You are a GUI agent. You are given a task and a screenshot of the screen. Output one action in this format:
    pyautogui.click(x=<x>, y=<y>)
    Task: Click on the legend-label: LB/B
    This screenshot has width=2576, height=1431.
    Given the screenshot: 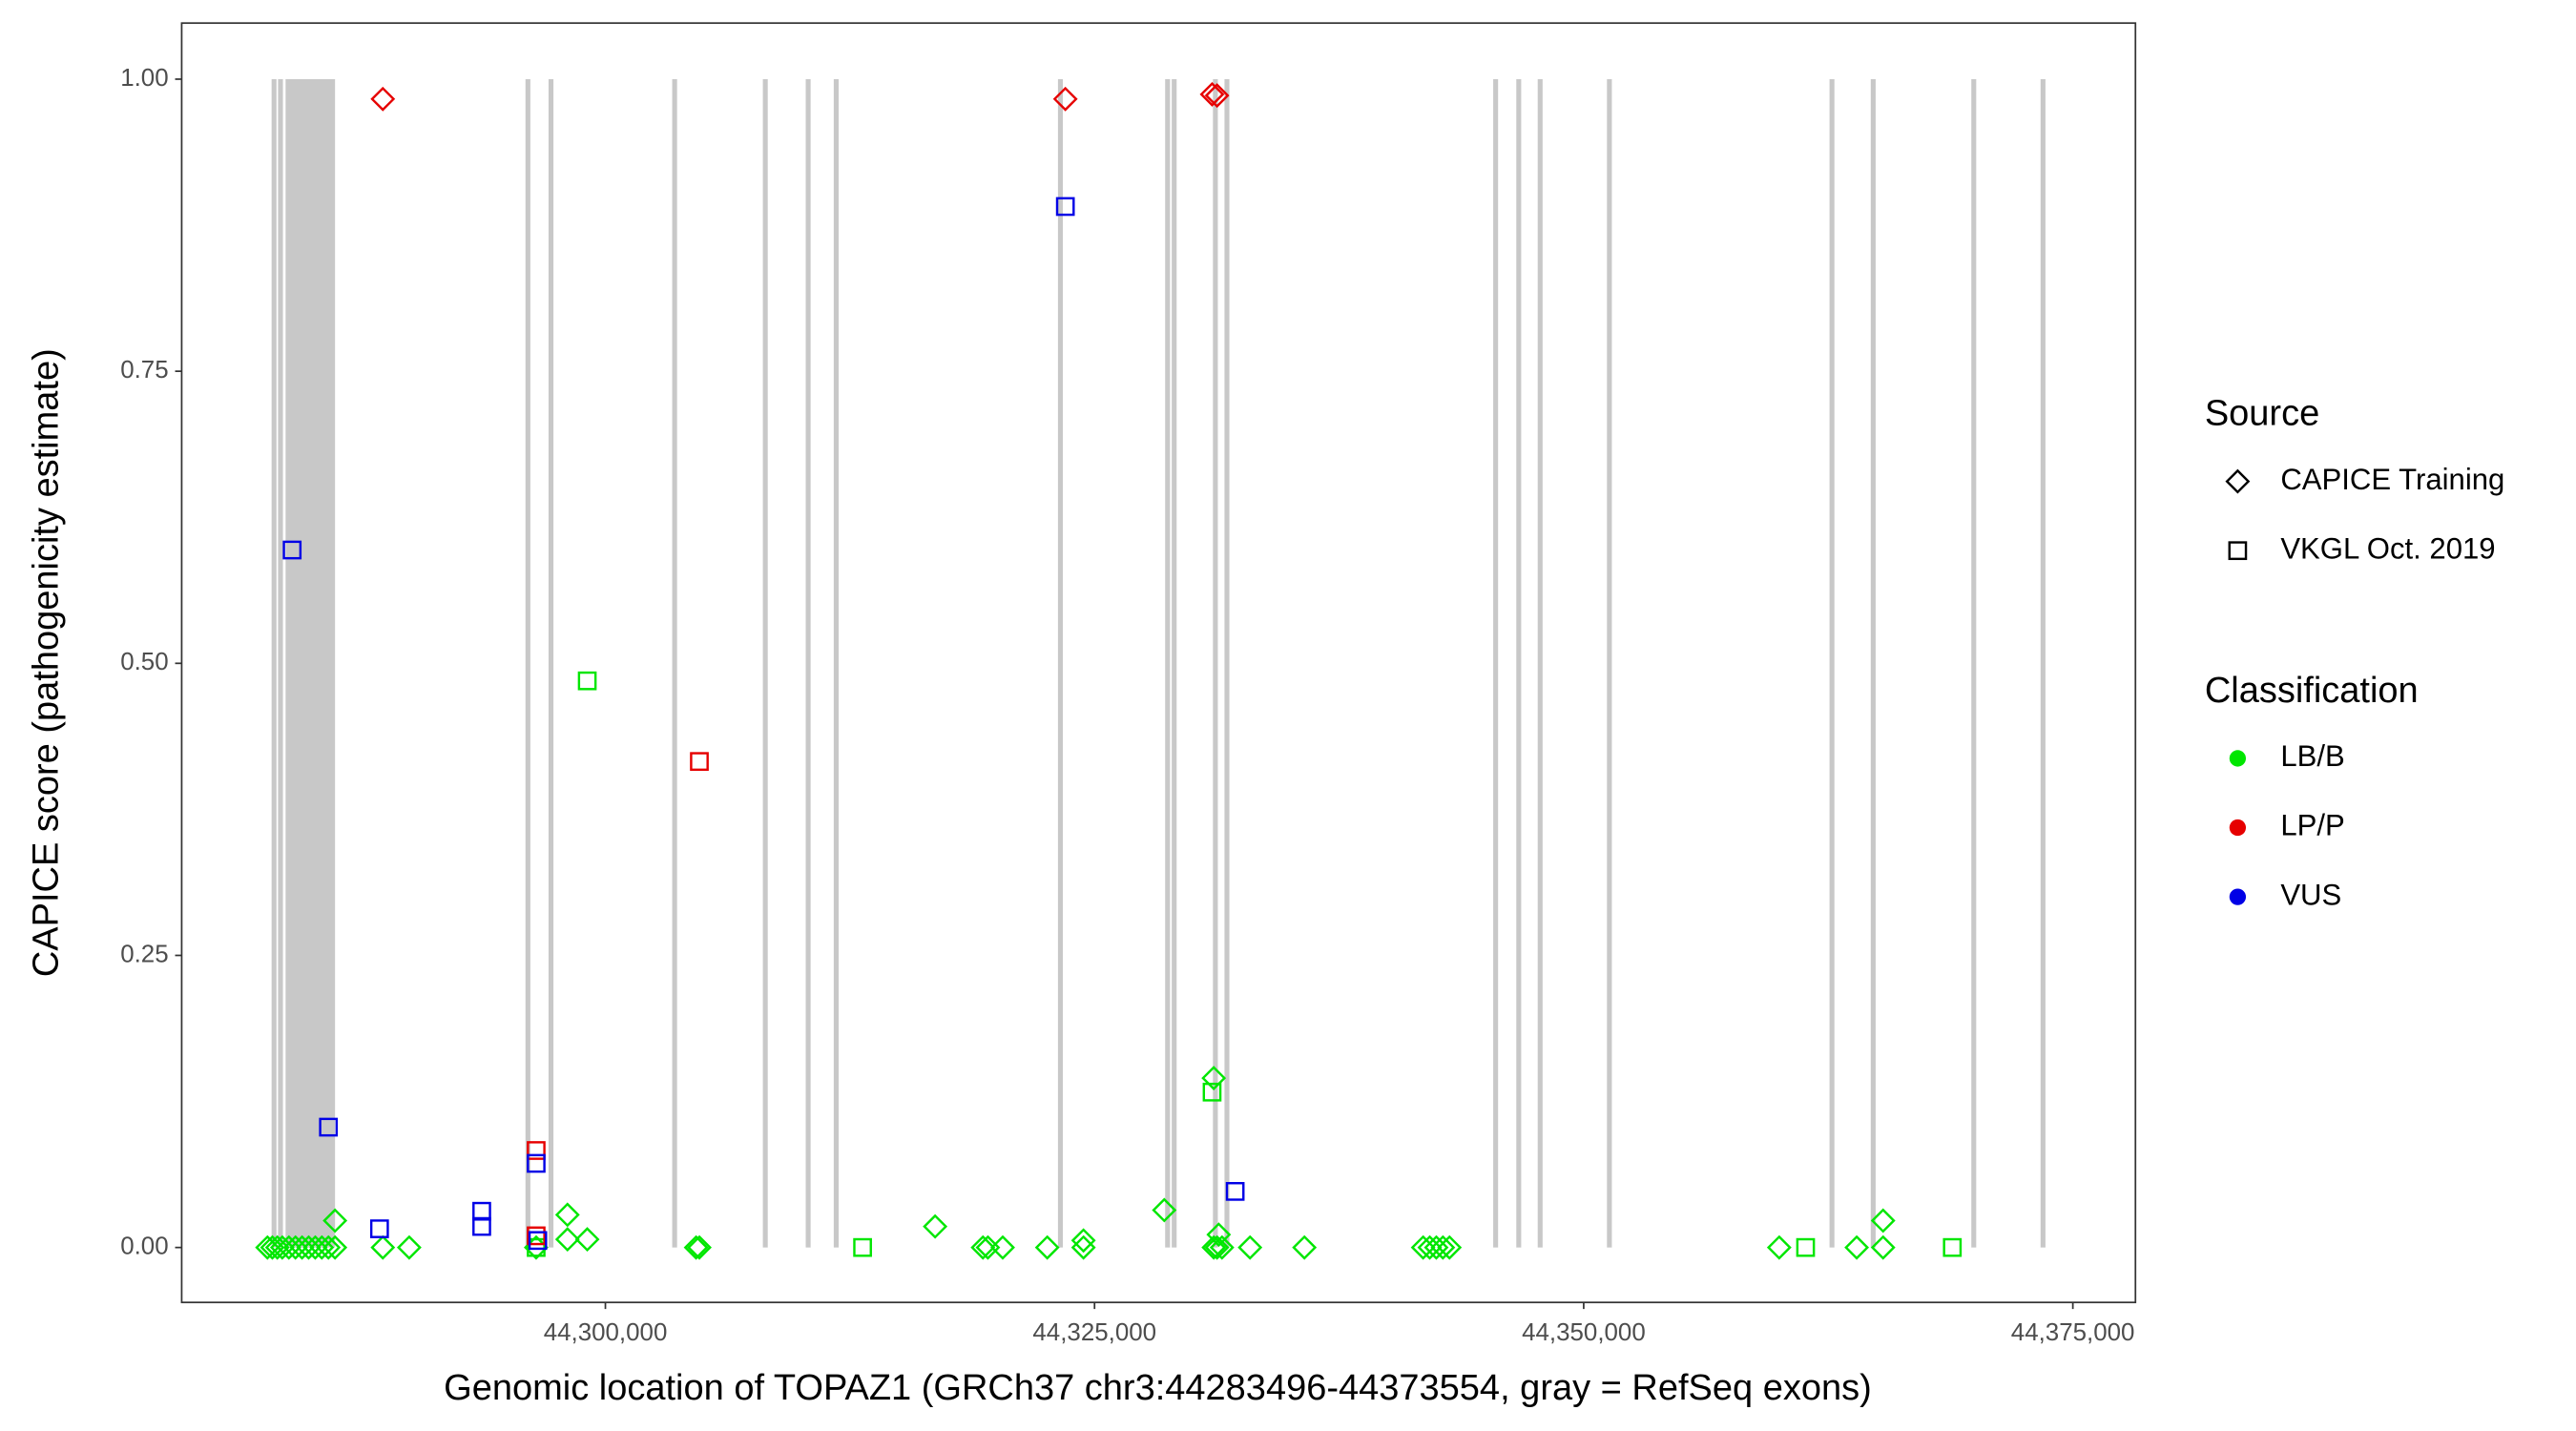 What is the action you would take?
    pyautogui.click(x=2312, y=756)
    